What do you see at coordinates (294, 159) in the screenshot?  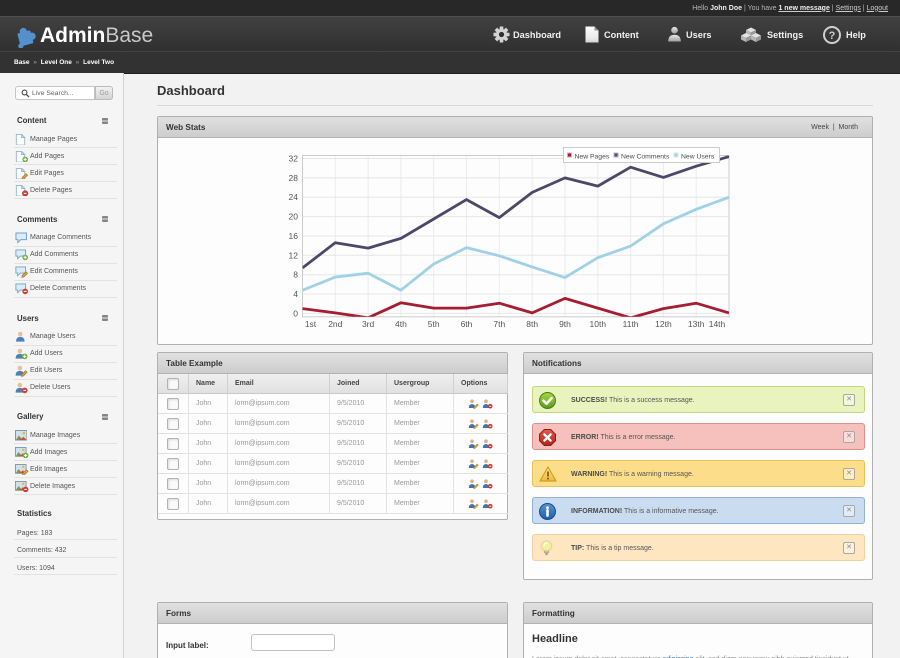 I see `svg-text: 32` at bounding box center [294, 159].